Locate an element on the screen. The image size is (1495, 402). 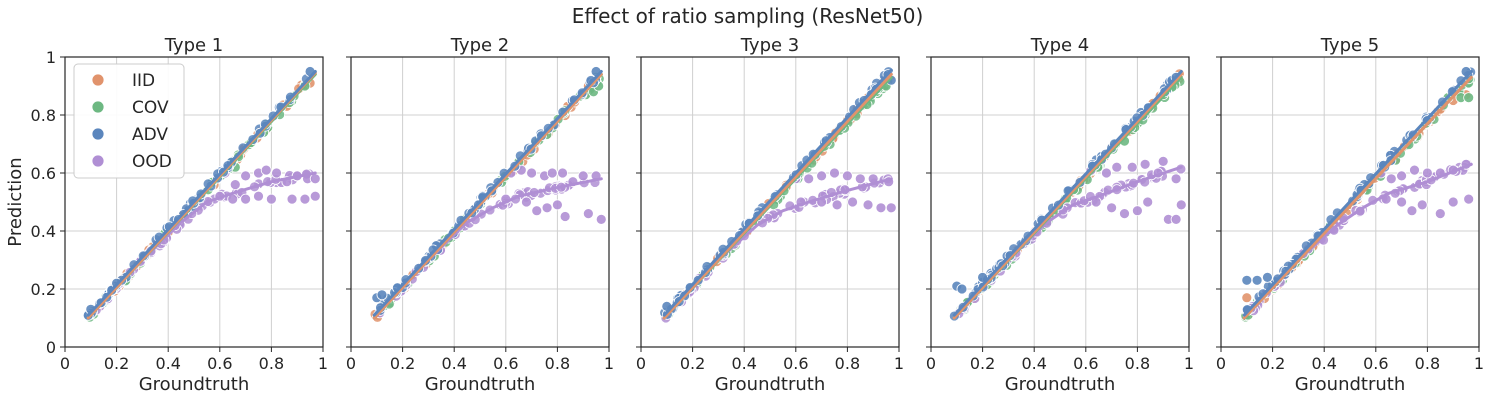
subplot-title: Type 2 is located at coordinates (480, 45).